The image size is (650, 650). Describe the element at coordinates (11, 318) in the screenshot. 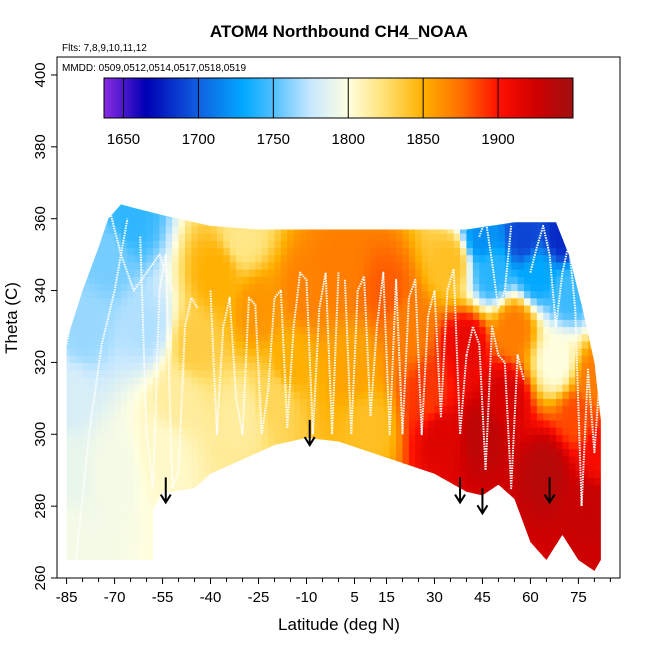

I see `y-axis-label: Theta (C)` at that location.